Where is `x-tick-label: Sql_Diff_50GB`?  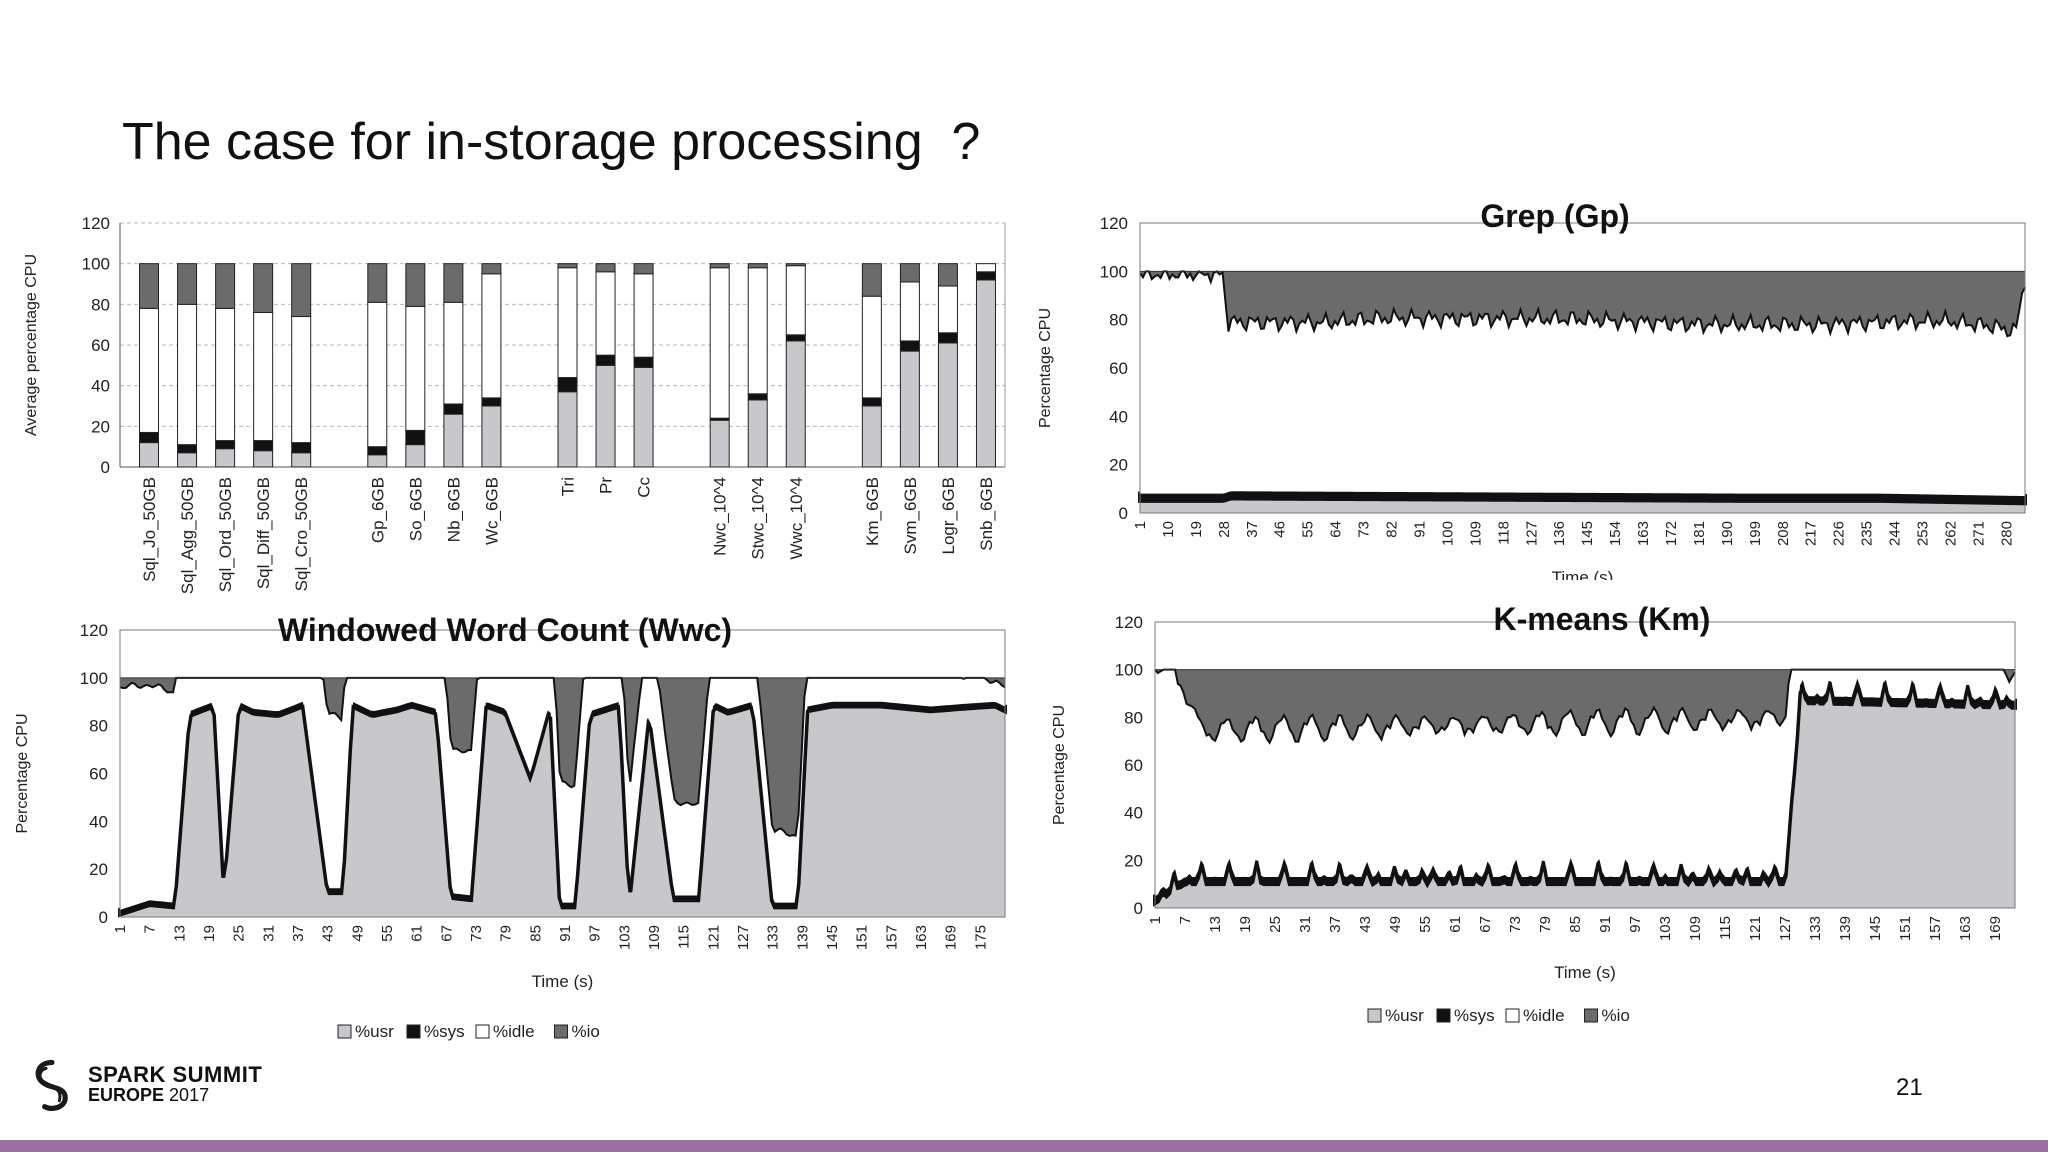
x-tick-label: Sql_Diff_50GB is located at coordinates (263, 533).